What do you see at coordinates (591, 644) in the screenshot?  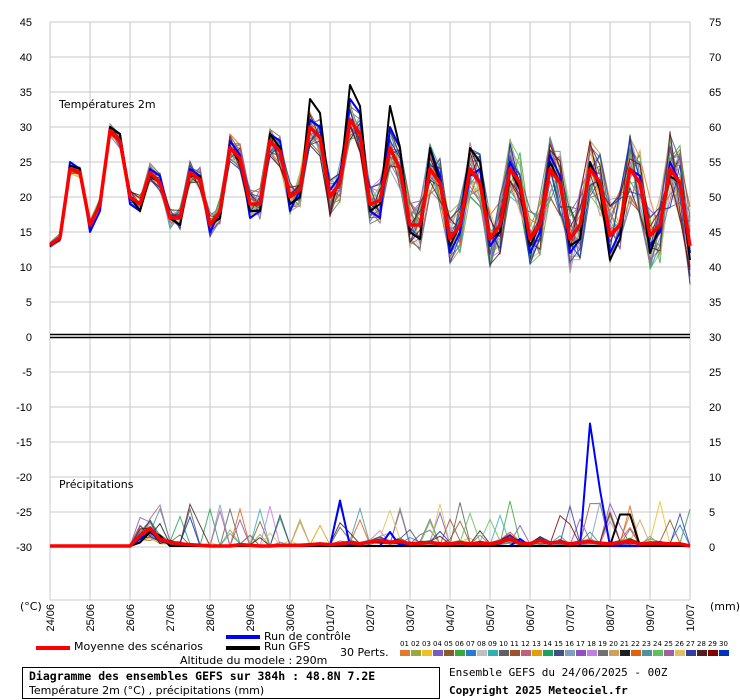 I see `member-legend-number: 18` at bounding box center [591, 644].